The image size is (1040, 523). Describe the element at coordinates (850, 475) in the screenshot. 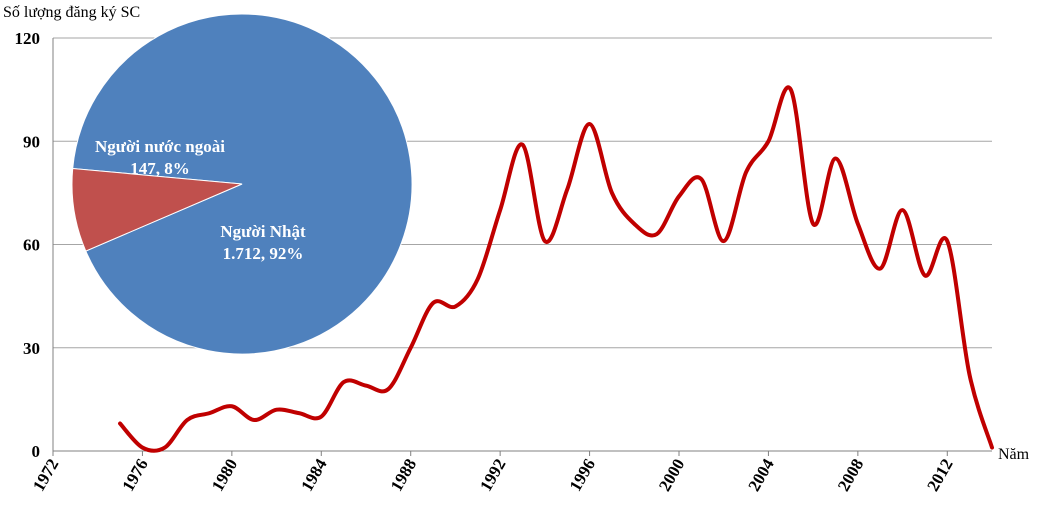

I see `x-tick-label: 2008` at that location.